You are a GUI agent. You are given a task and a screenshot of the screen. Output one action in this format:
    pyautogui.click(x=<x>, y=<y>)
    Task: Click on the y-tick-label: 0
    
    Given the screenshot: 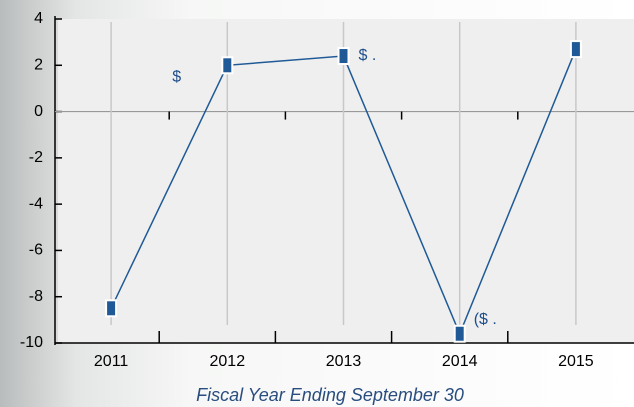 What is the action you would take?
    pyautogui.click(x=38, y=111)
    